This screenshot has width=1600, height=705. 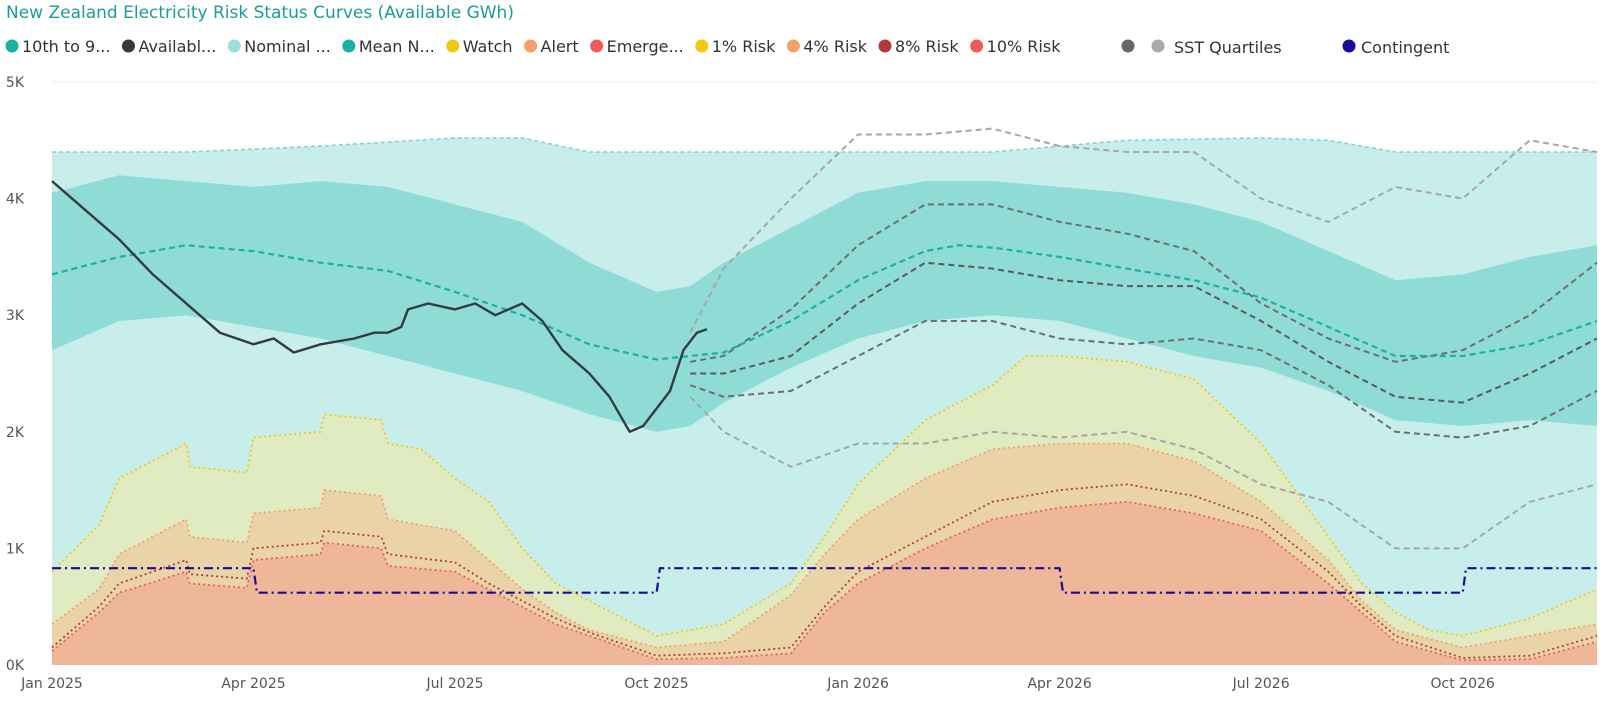 I want to click on legend-item-10-risk: 10% Risk, so click(x=1015, y=46).